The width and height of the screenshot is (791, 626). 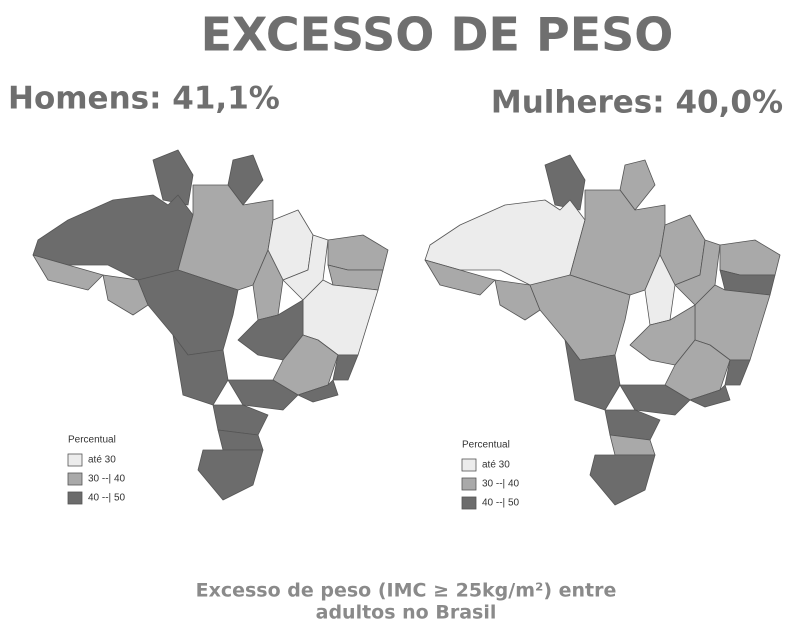 What do you see at coordinates (406, 591) in the screenshot?
I see `caption-line: Excesso de peso (IMC ≥ 25kg/m²) entre` at bounding box center [406, 591].